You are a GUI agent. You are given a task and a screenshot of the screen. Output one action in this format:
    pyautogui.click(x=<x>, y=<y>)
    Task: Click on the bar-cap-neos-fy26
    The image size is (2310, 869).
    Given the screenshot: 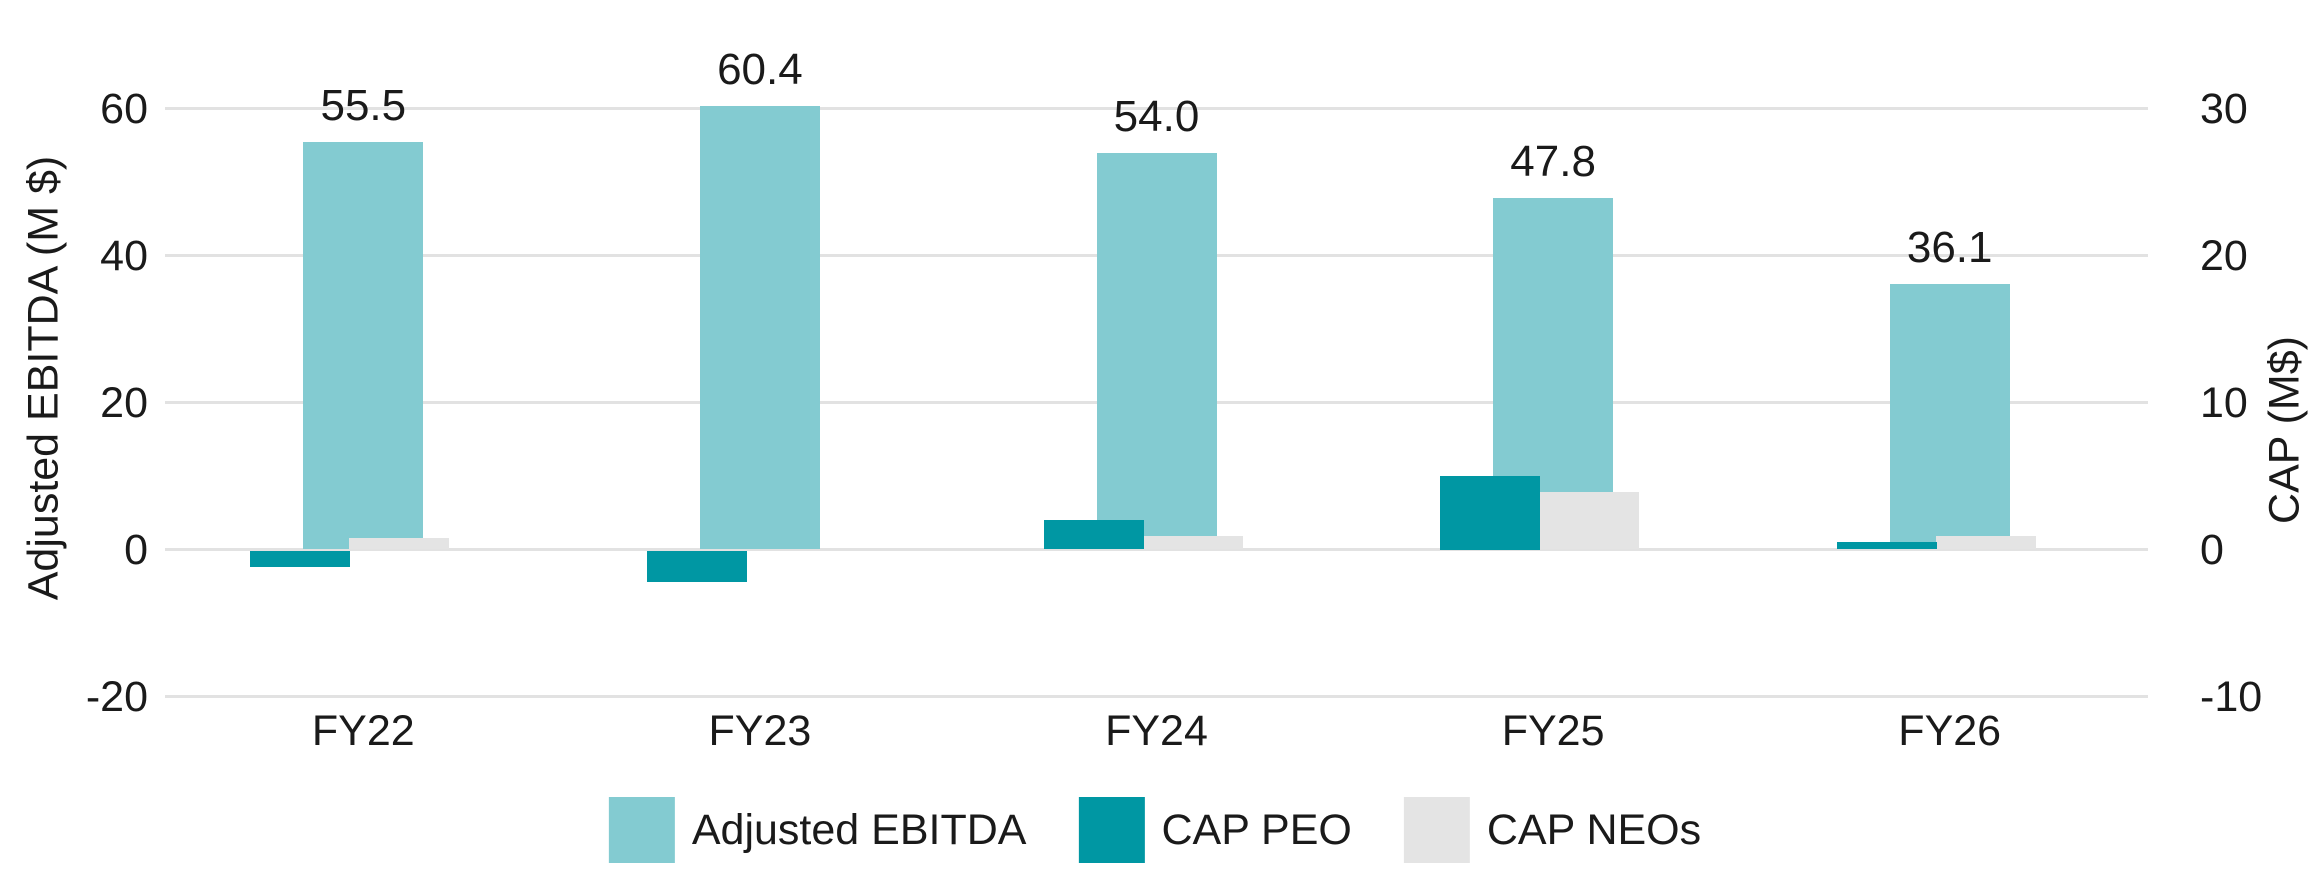 What is the action you would take?
    pyautogui.click(x=1985, y=543)
    